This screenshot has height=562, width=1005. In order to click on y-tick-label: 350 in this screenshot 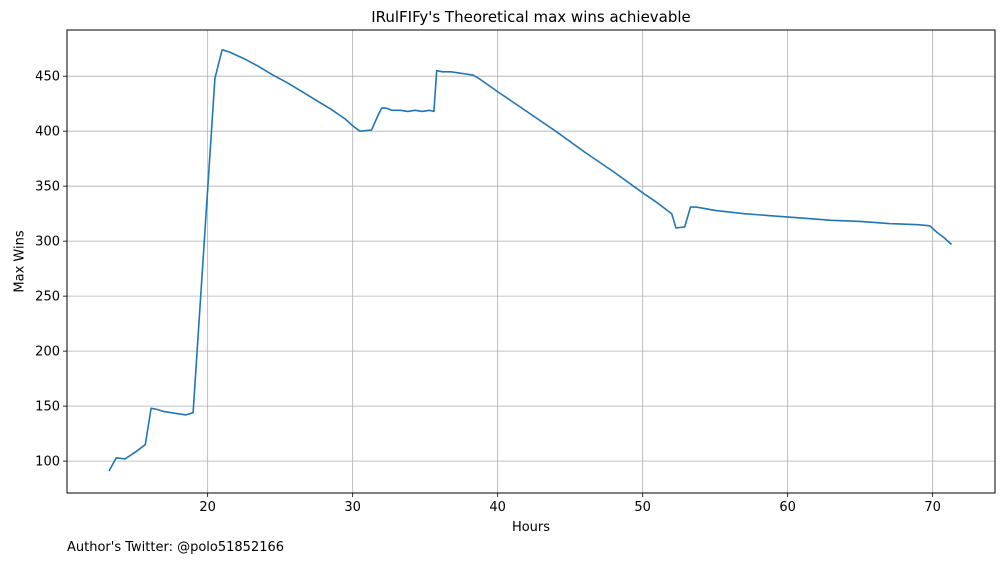, I will do `click(47, 187)`.